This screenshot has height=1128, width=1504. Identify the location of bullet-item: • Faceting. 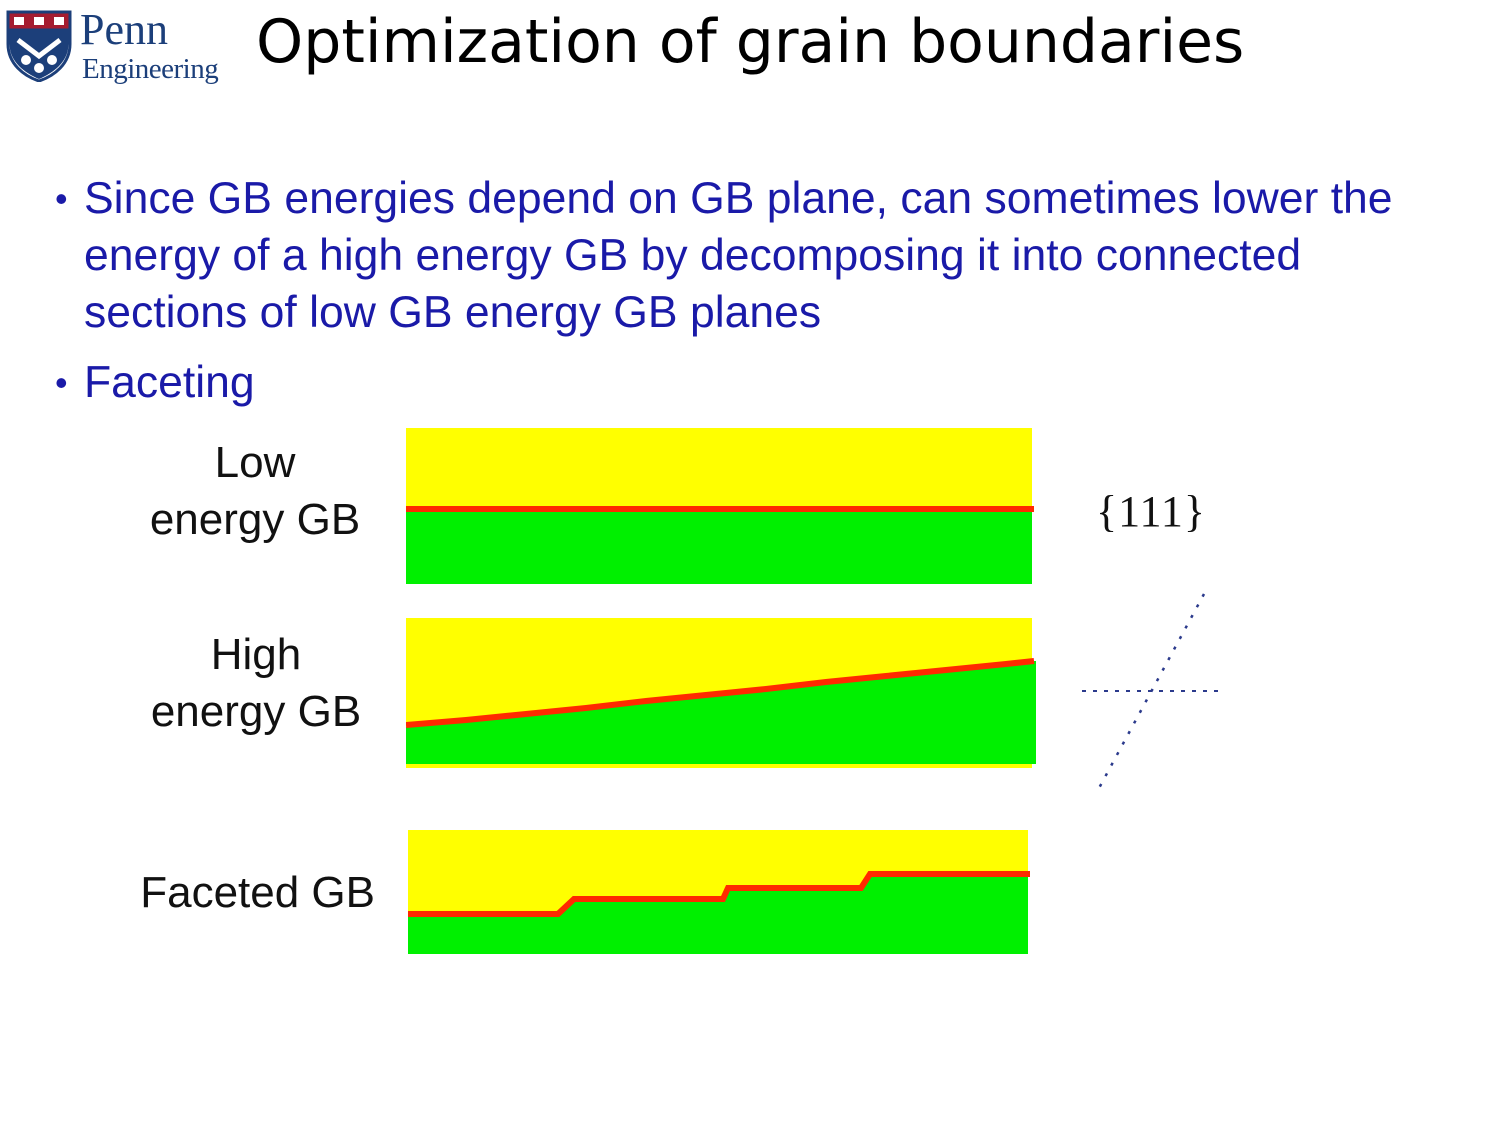
(755, 382).